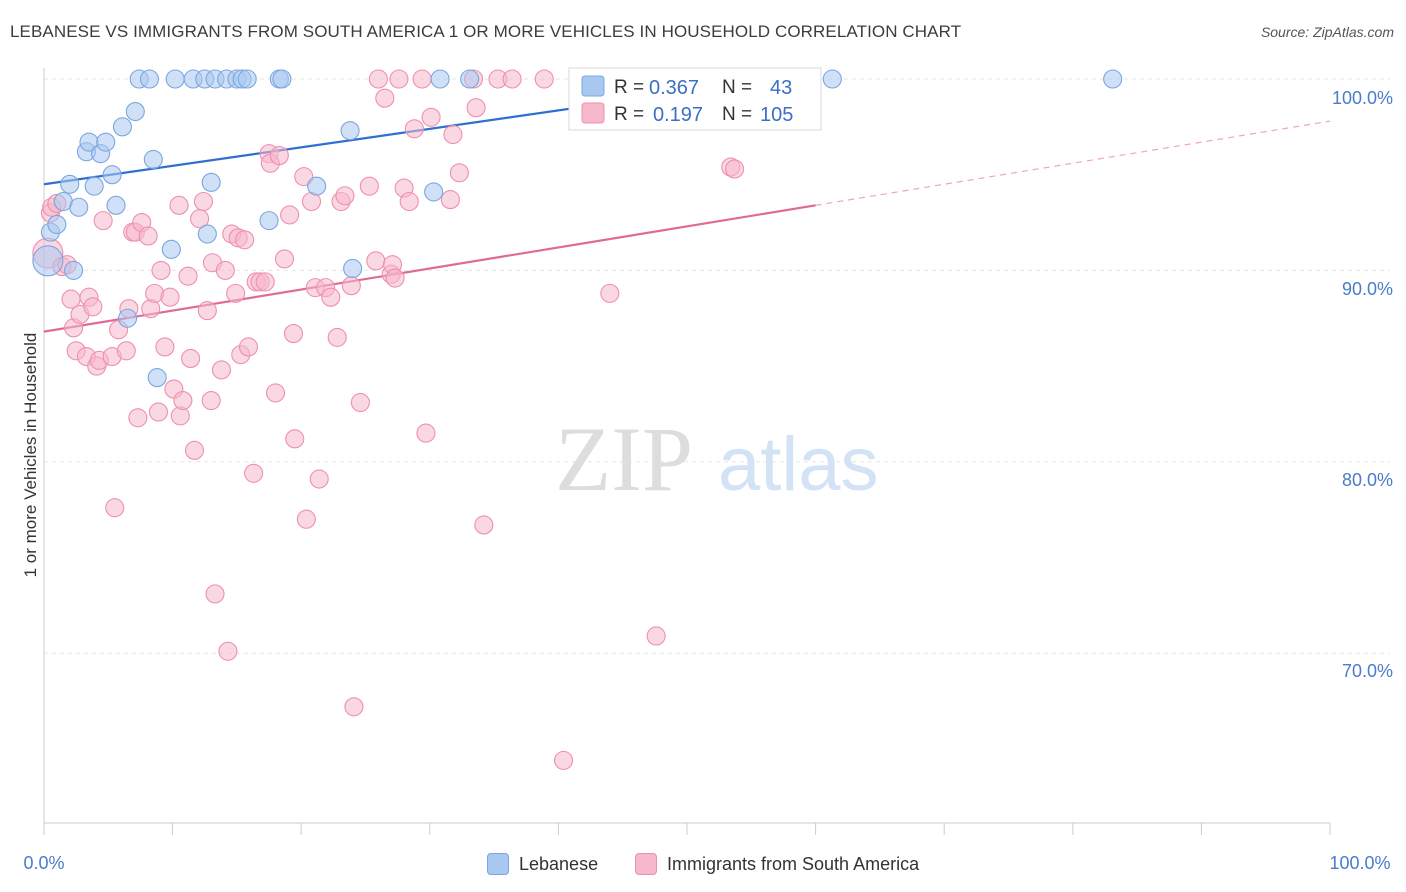 The width and height of the screenshot is (1406, 892). I want to click on legend-box, so click(695, 99).